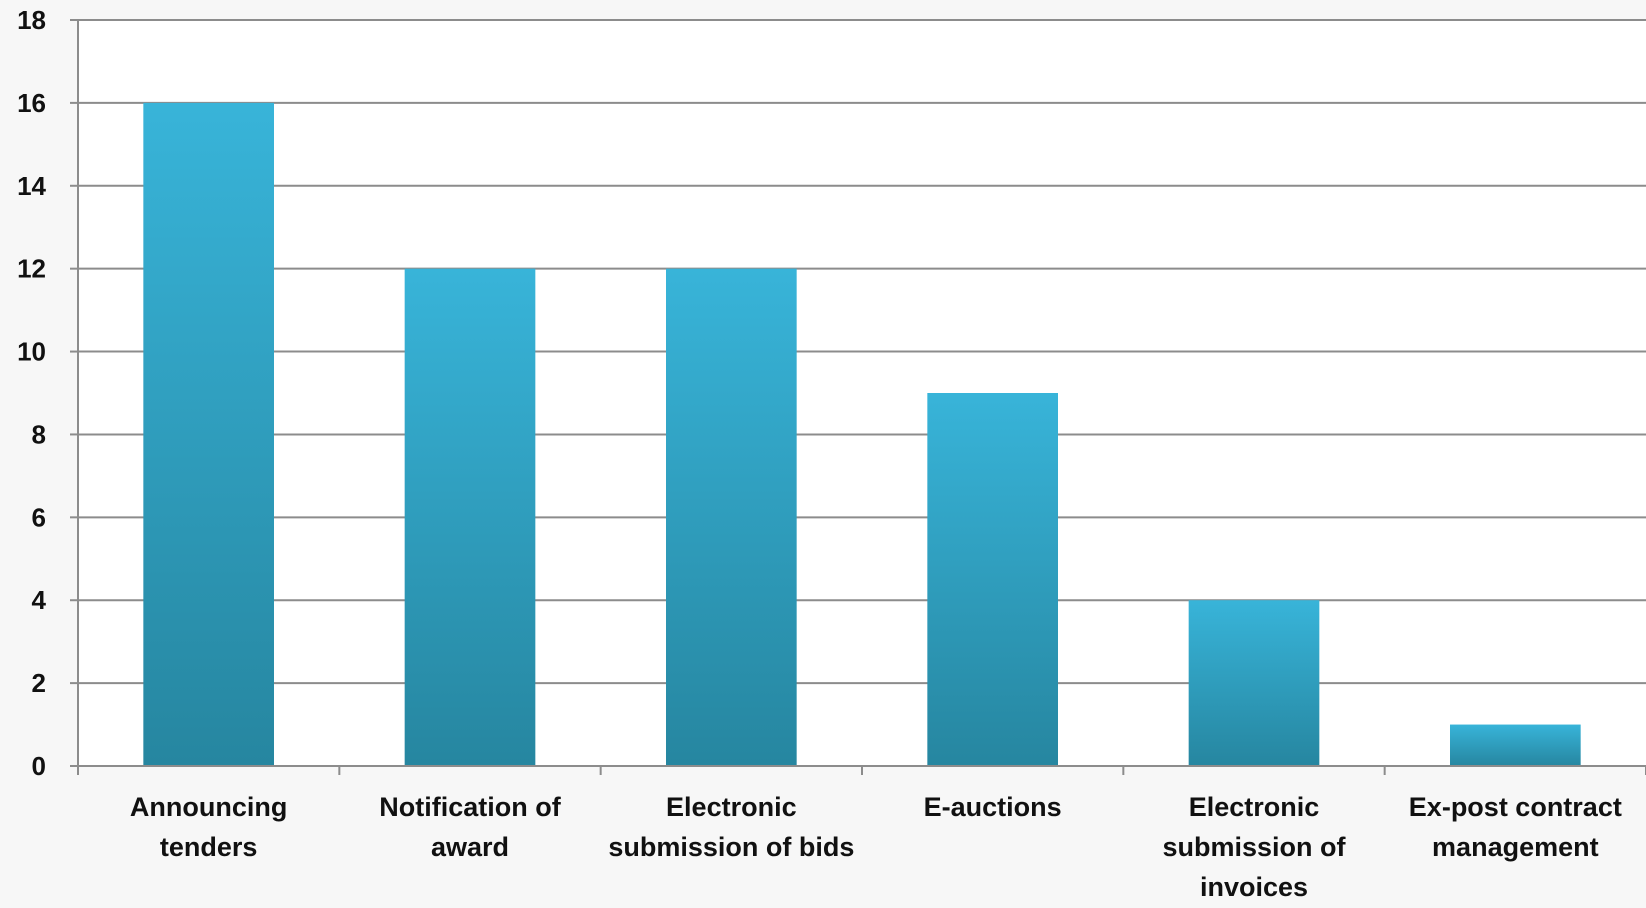 The image size is (1646, 908). What do you see at coordinates (1254, 887) in the screenshot?
I see `x-tick-label-line: invoices` at bounding box center [1254, 887].